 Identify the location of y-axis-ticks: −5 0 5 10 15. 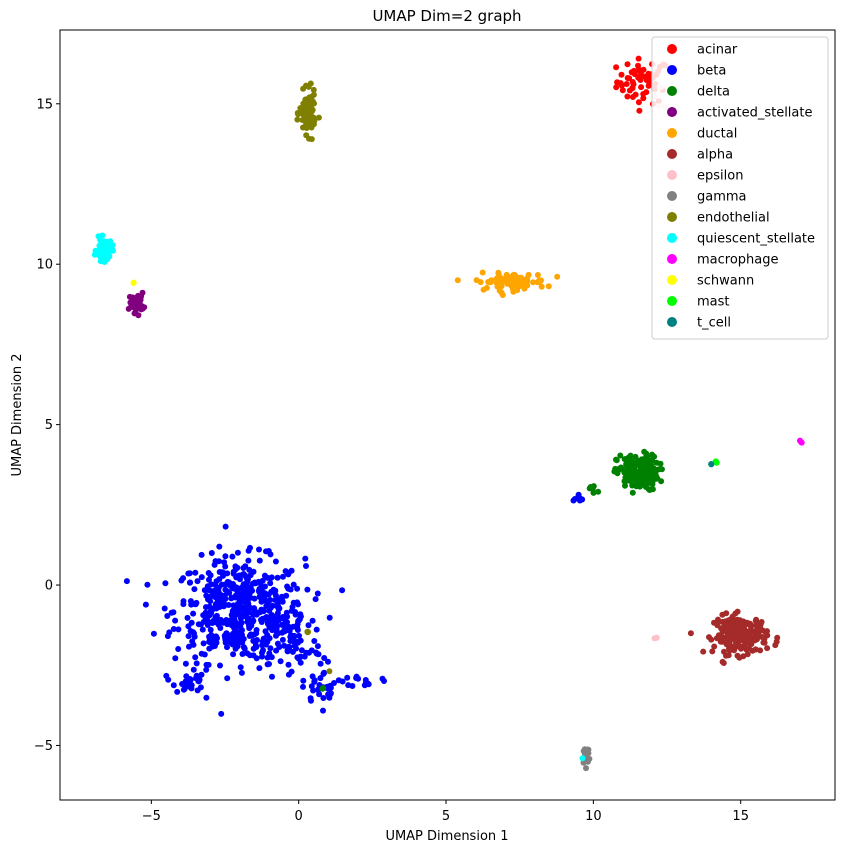
(47, 425).